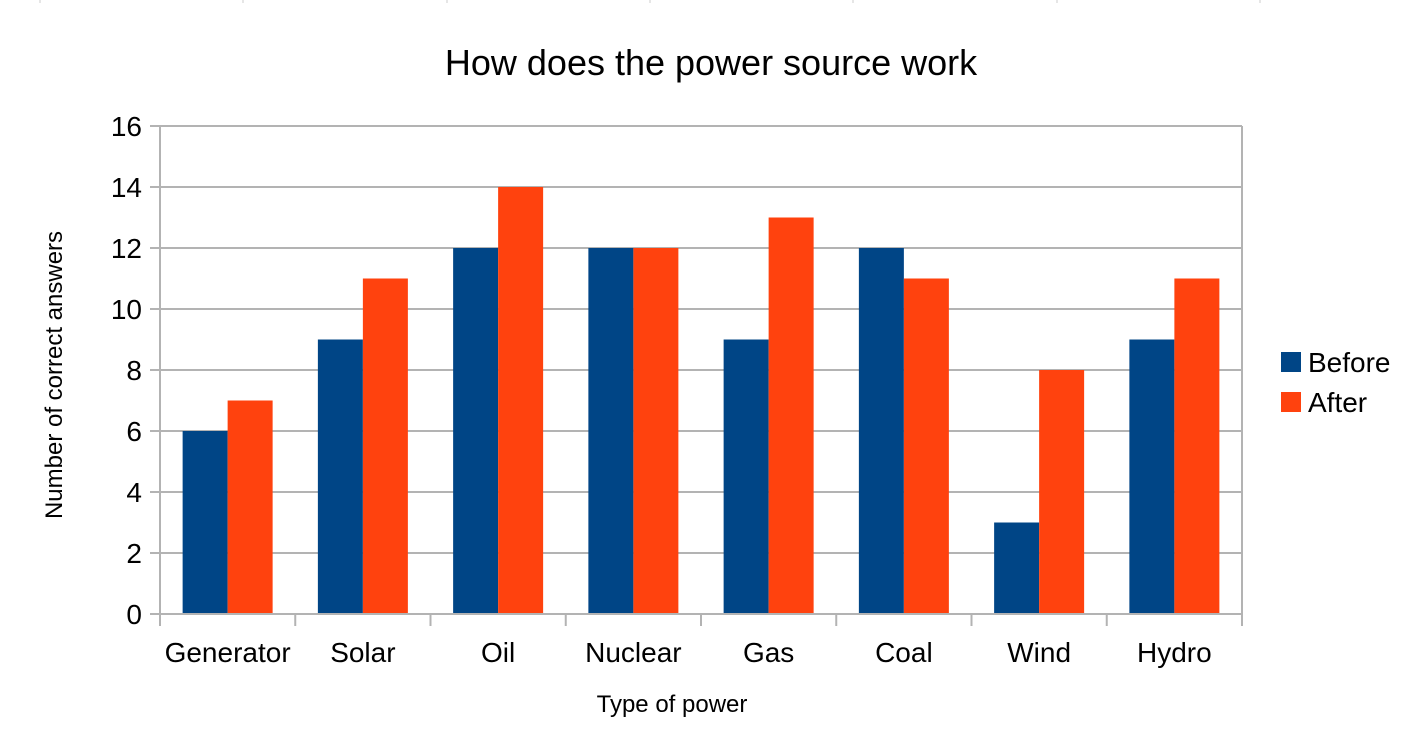  Describe the element at coordinates (1152, 476) in the screenshot. I see `bar-before-hydro` at that location.